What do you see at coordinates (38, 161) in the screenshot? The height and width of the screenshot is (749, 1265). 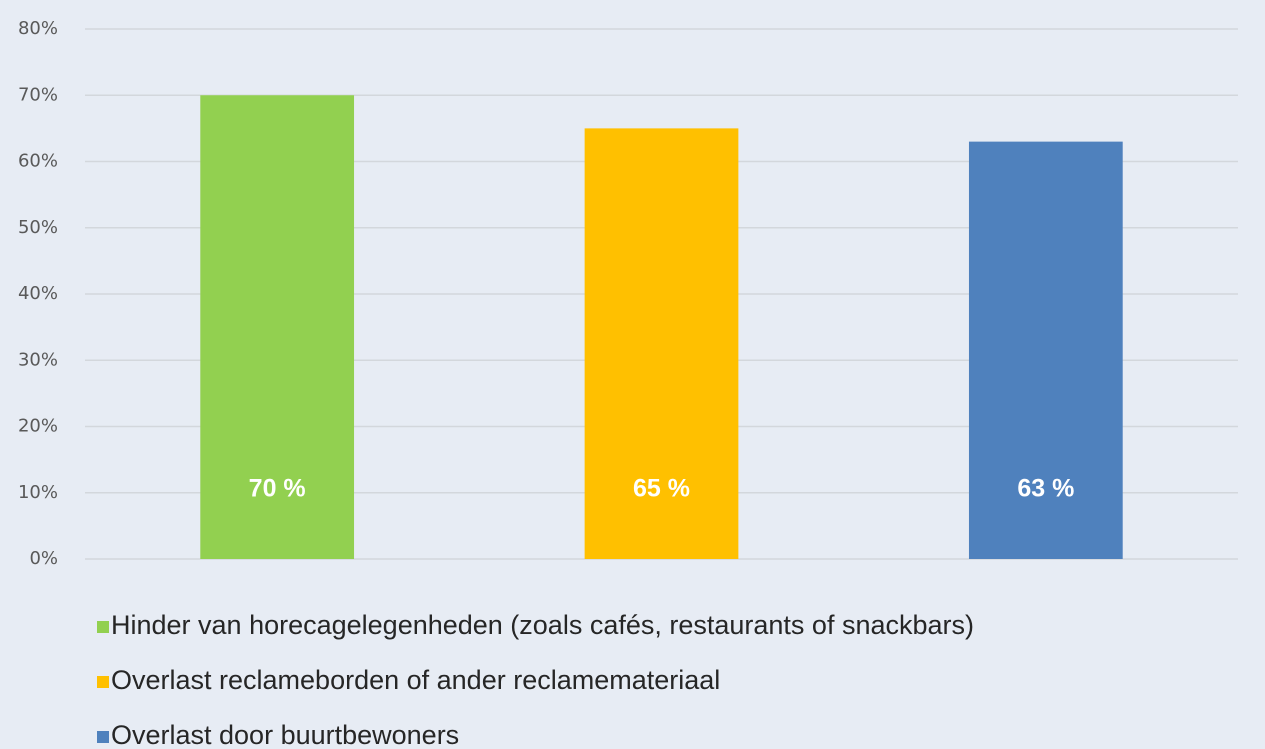 I see `y-tick-label: 60%` at bounding box center [38, 161].